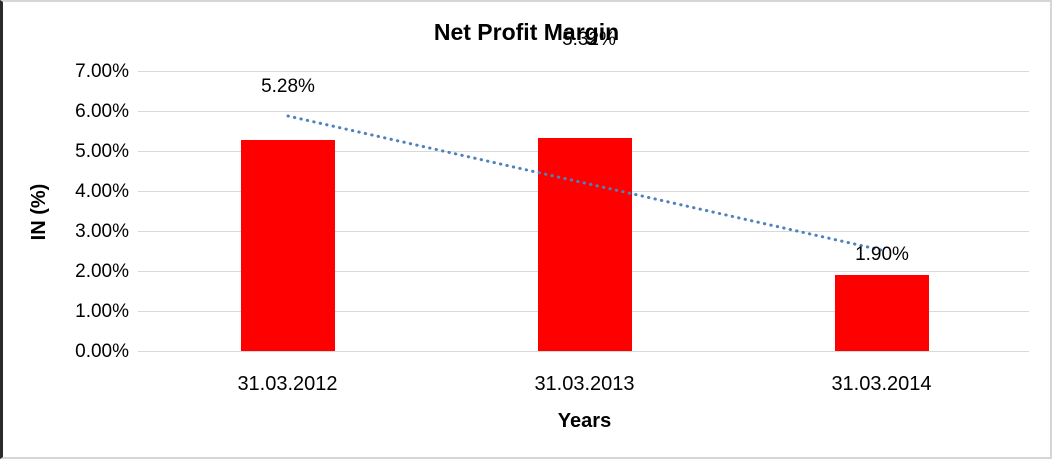  I want to click on data-label-31.03.2014: 1.90%, so click(882, 254).